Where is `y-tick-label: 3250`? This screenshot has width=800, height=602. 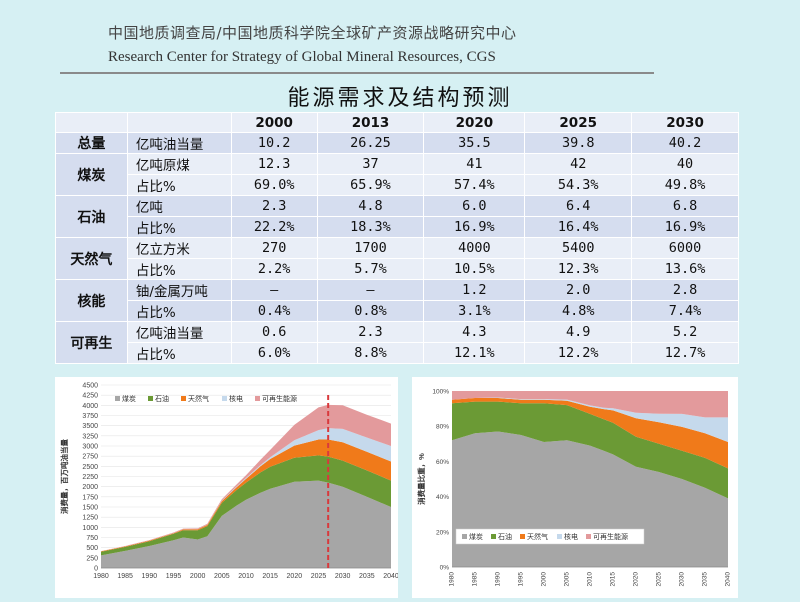
y-tick-label: 3250 is located at coordinates (90, 436).